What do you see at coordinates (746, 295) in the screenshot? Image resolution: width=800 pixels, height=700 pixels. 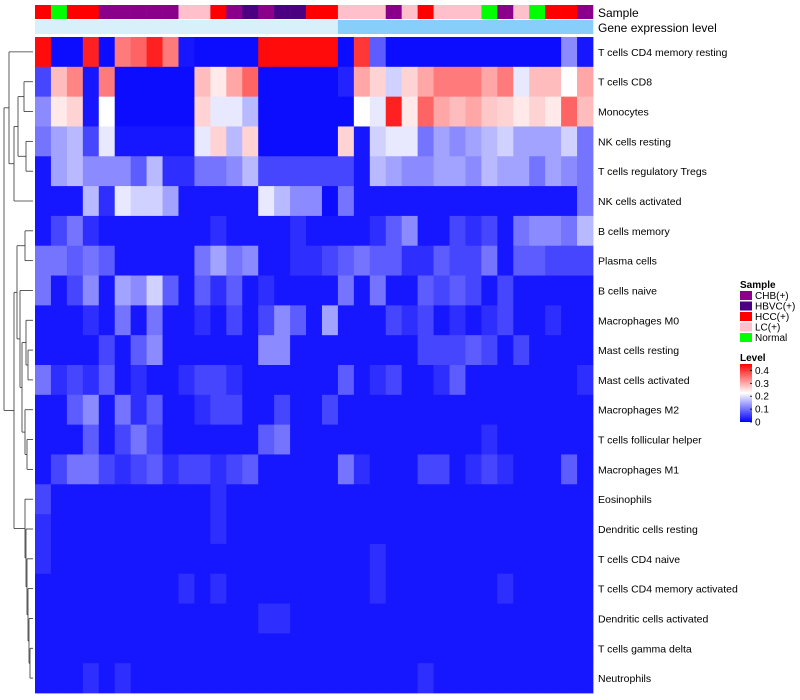 I see `legend-swatch-chb` at bounding box center [746, 295].